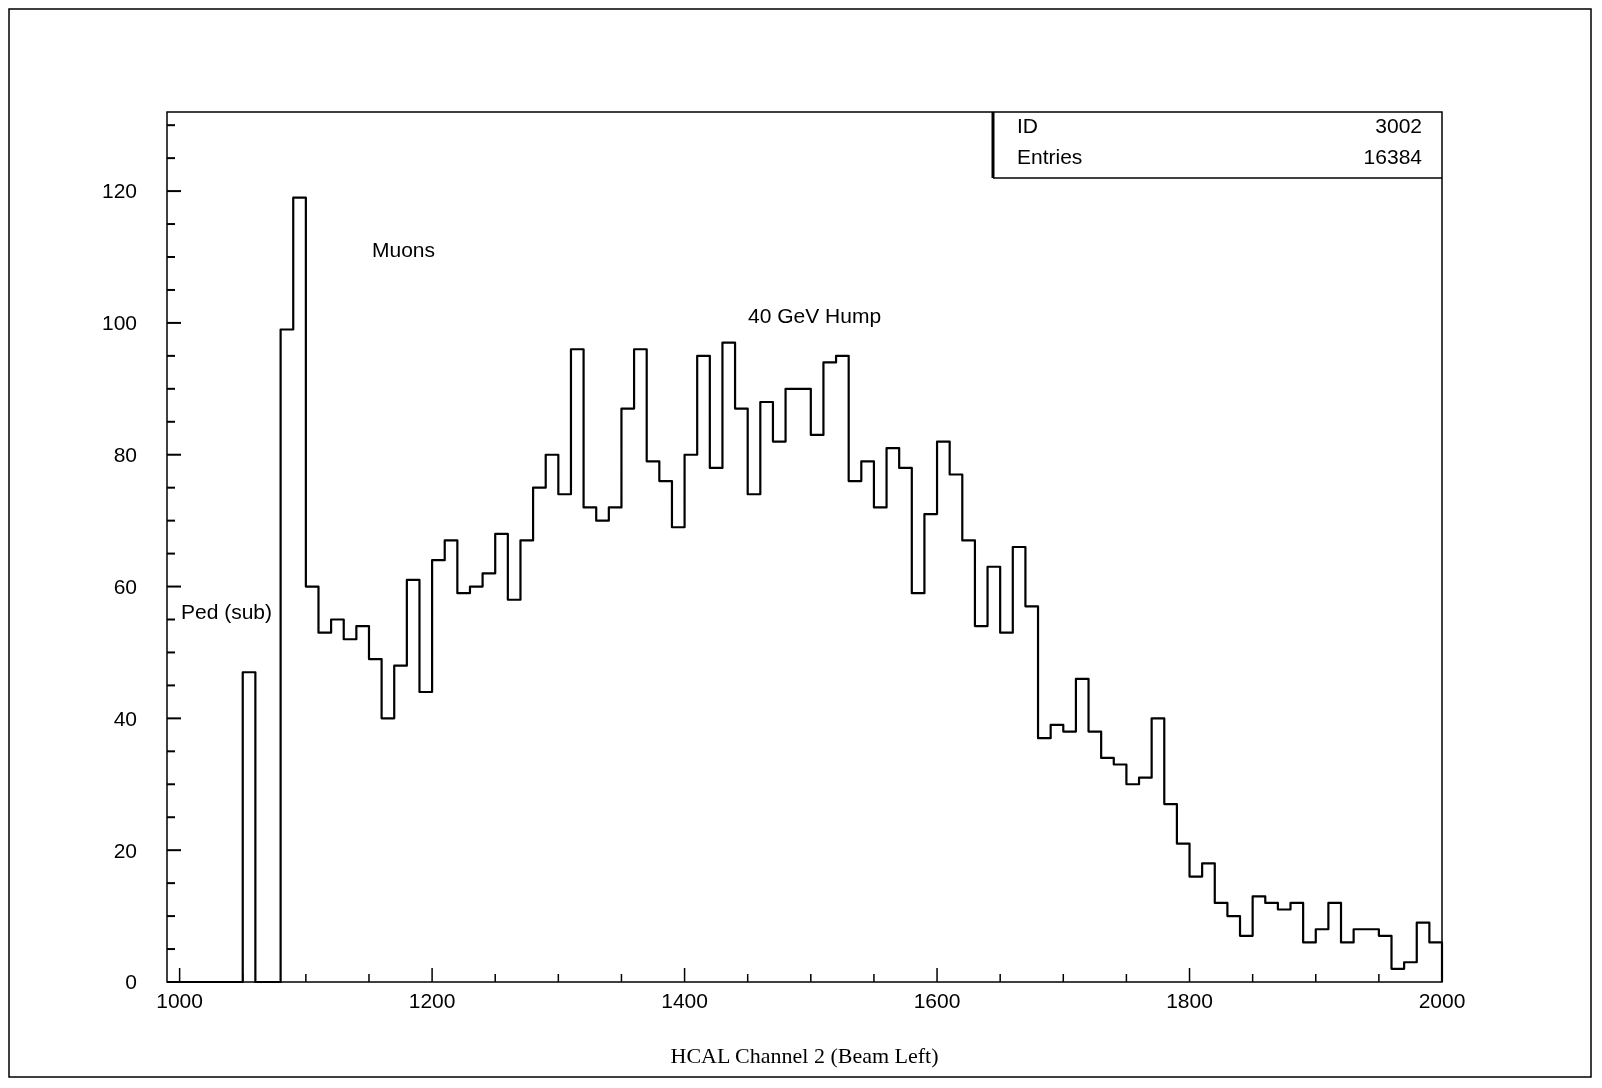  Describe the element at coordinates (125, 850) in the screenshot. I see `y-tick-label: 20` at that location.